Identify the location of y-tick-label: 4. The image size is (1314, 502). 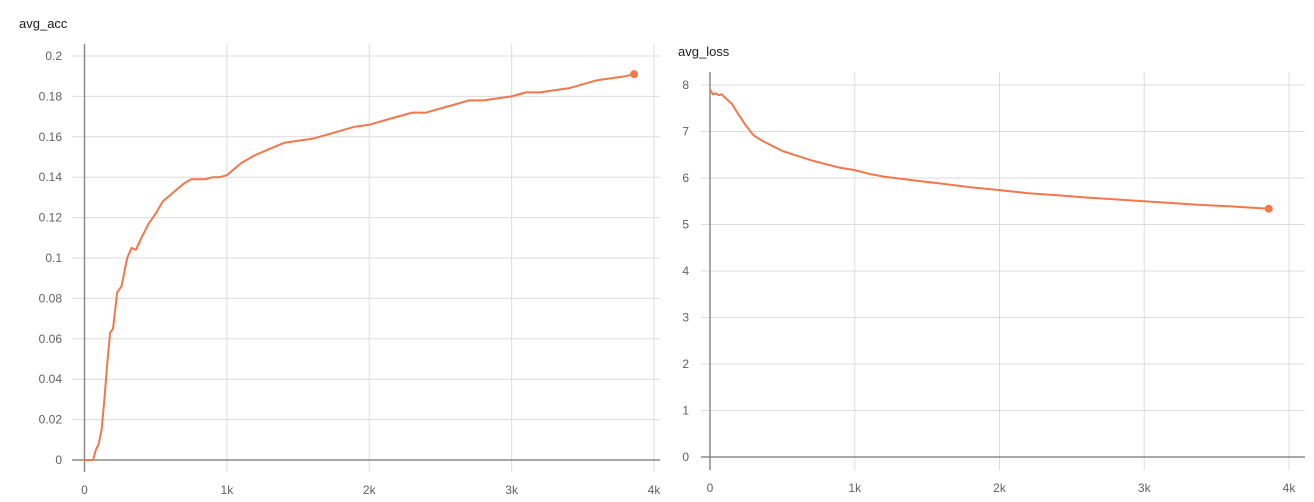
(685, 271).